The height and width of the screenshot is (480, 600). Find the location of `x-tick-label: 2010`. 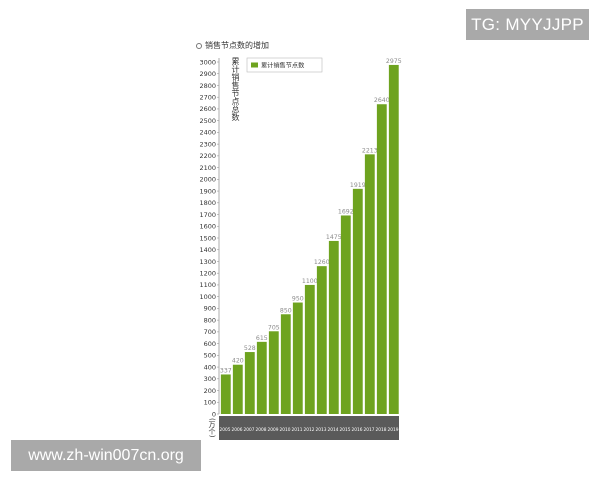

x-tick-label: 2010 is located at coordinates (285, 430).